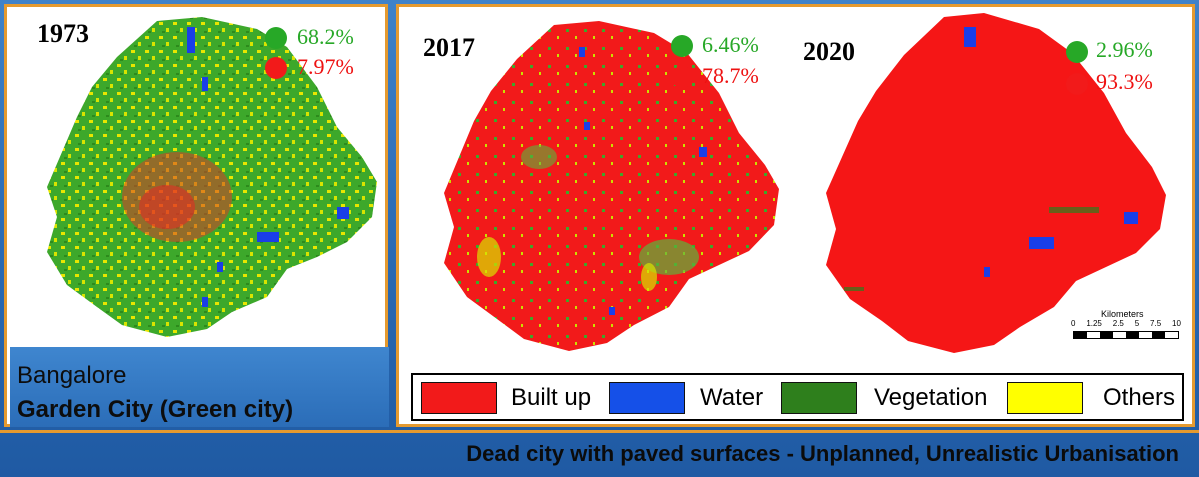 This screenshot has height=477, width=1199. What do you see at coordinates (72, 375) in the screenshot?
I see `city-name: Bangalore` at bounding box center [72, 375].